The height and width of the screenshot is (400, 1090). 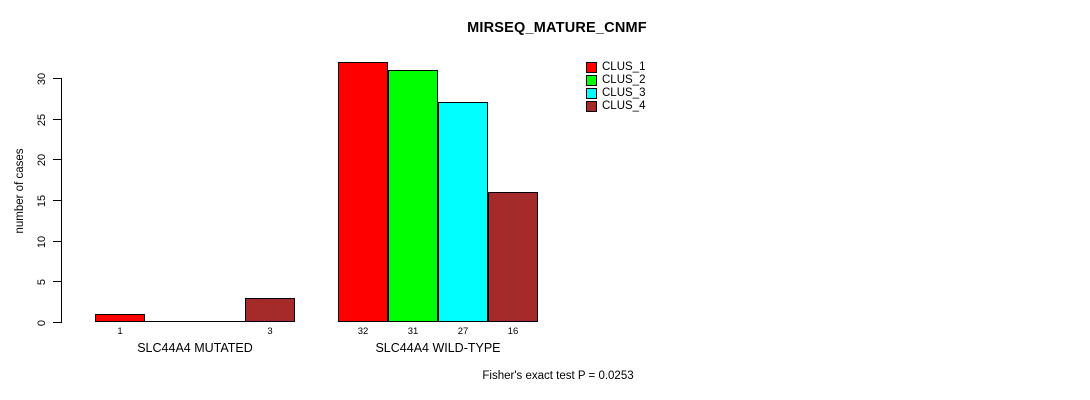 I want to click on y-tick-label: 0, so click(x=42, y=322).